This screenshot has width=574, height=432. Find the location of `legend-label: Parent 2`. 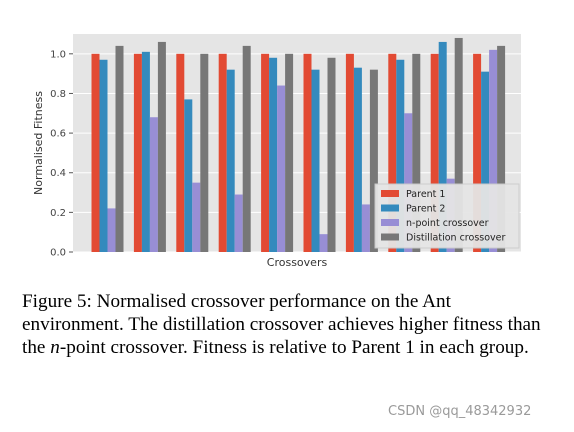

legend-label: Parent 2 is located at coordinates (425, 209).